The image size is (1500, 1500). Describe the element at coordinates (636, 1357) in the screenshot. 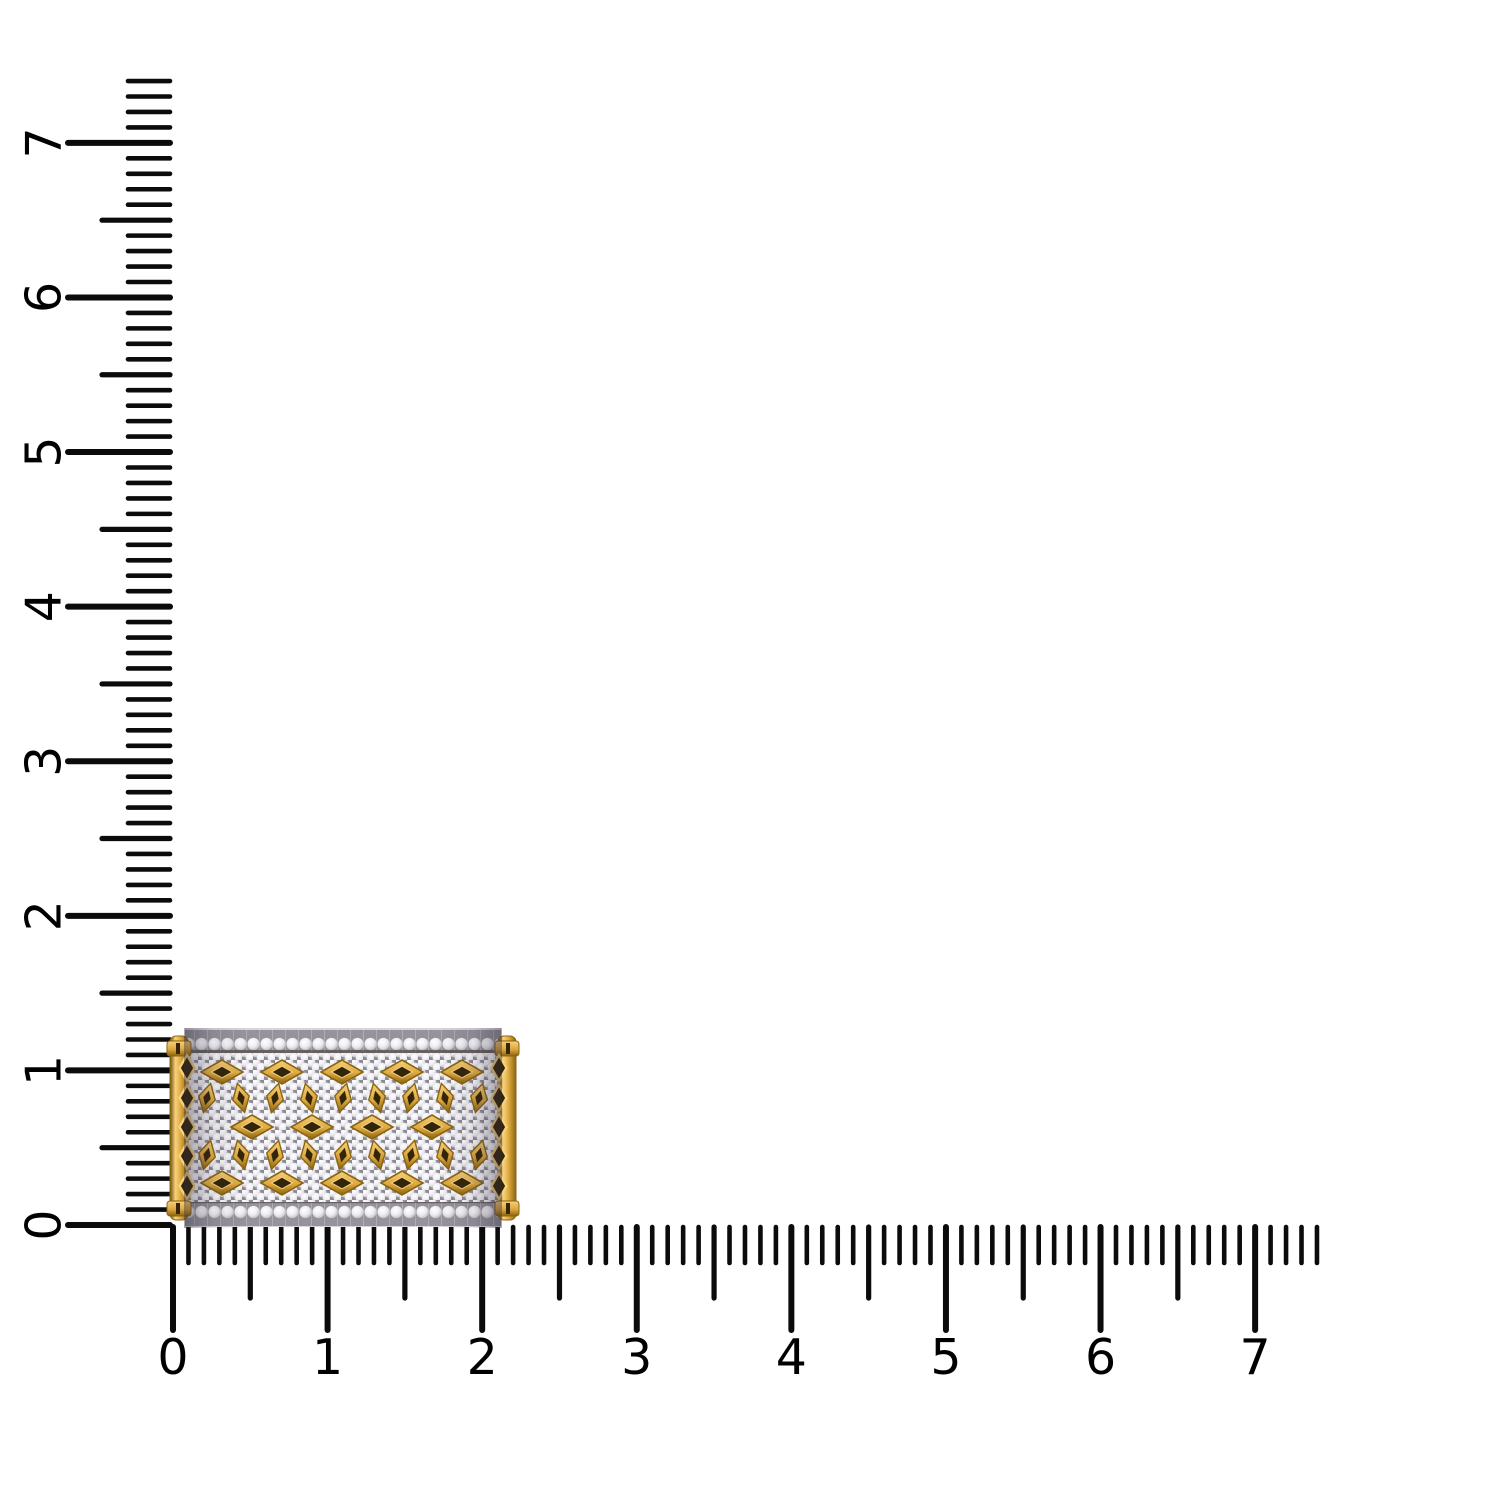

I see `horizontal-ruler-label-3: 3` at that location.